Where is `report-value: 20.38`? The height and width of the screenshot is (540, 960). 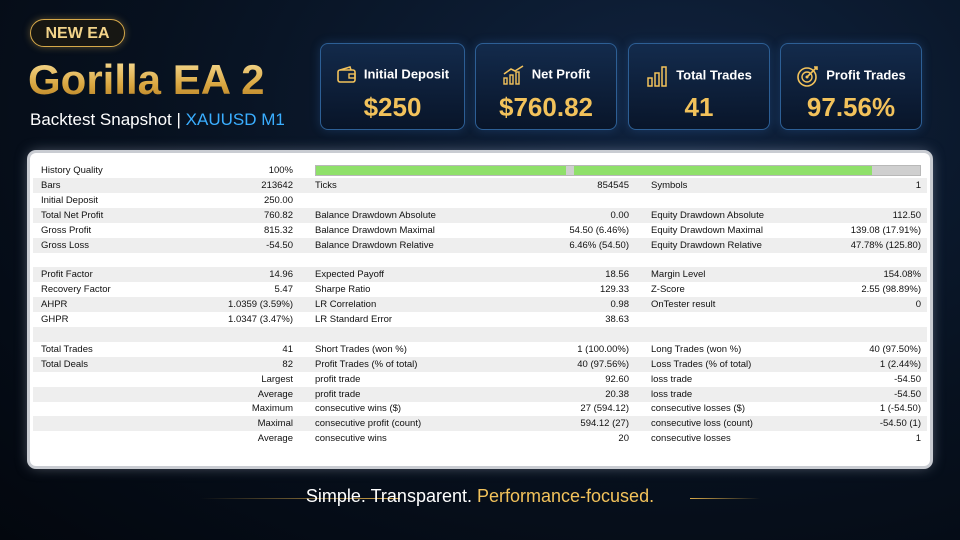 report-value: 20.38 is located at coordinates (617, 394).